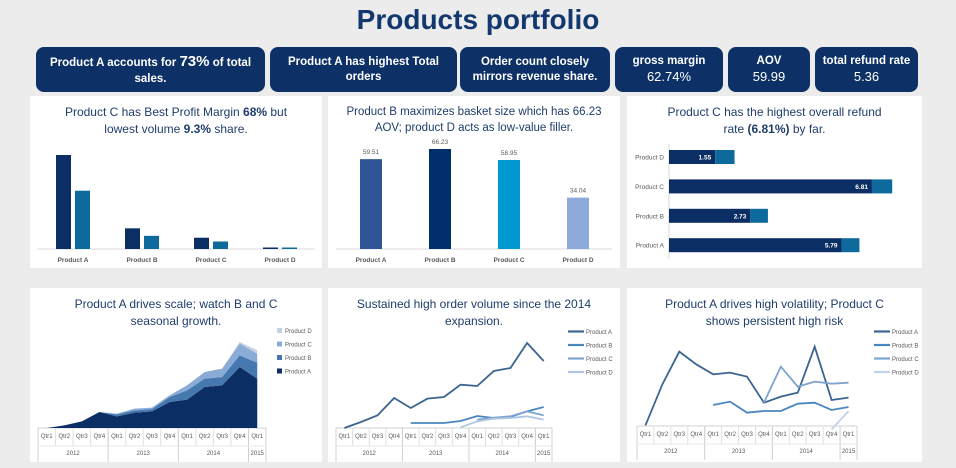 This screenshot has height=468, width=956. What do you see at coordinates (840, 420) in the screenshot?
I see `line-product-d` at bounding box center [840, 420].